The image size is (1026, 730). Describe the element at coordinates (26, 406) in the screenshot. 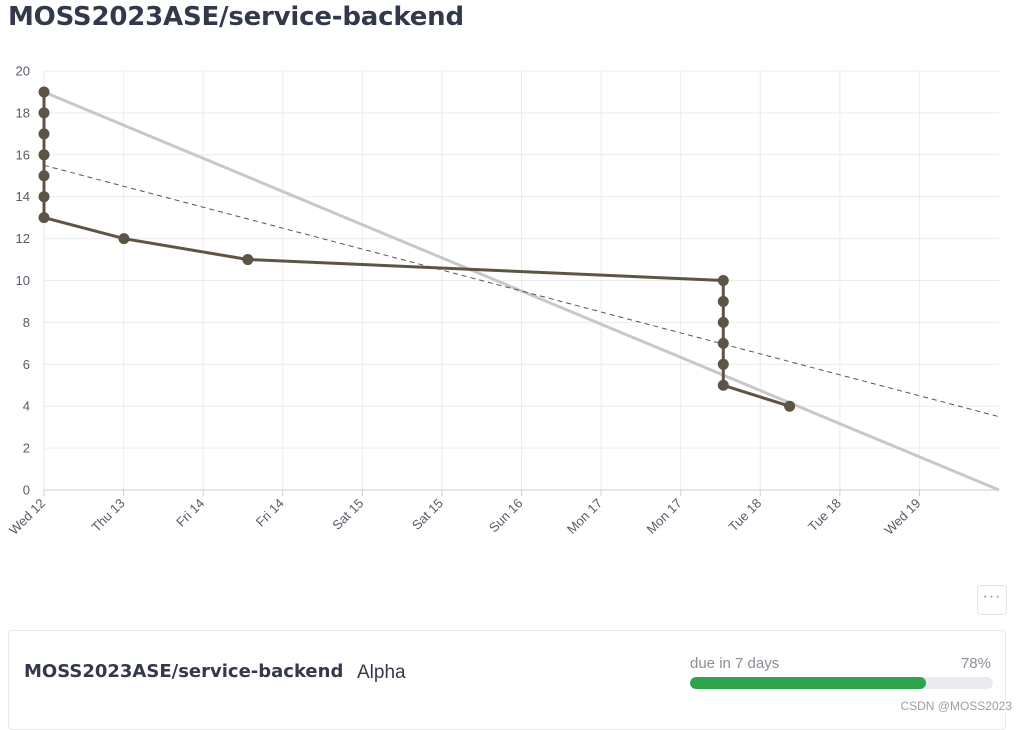

I see `y-tick-label: 4` at that location.